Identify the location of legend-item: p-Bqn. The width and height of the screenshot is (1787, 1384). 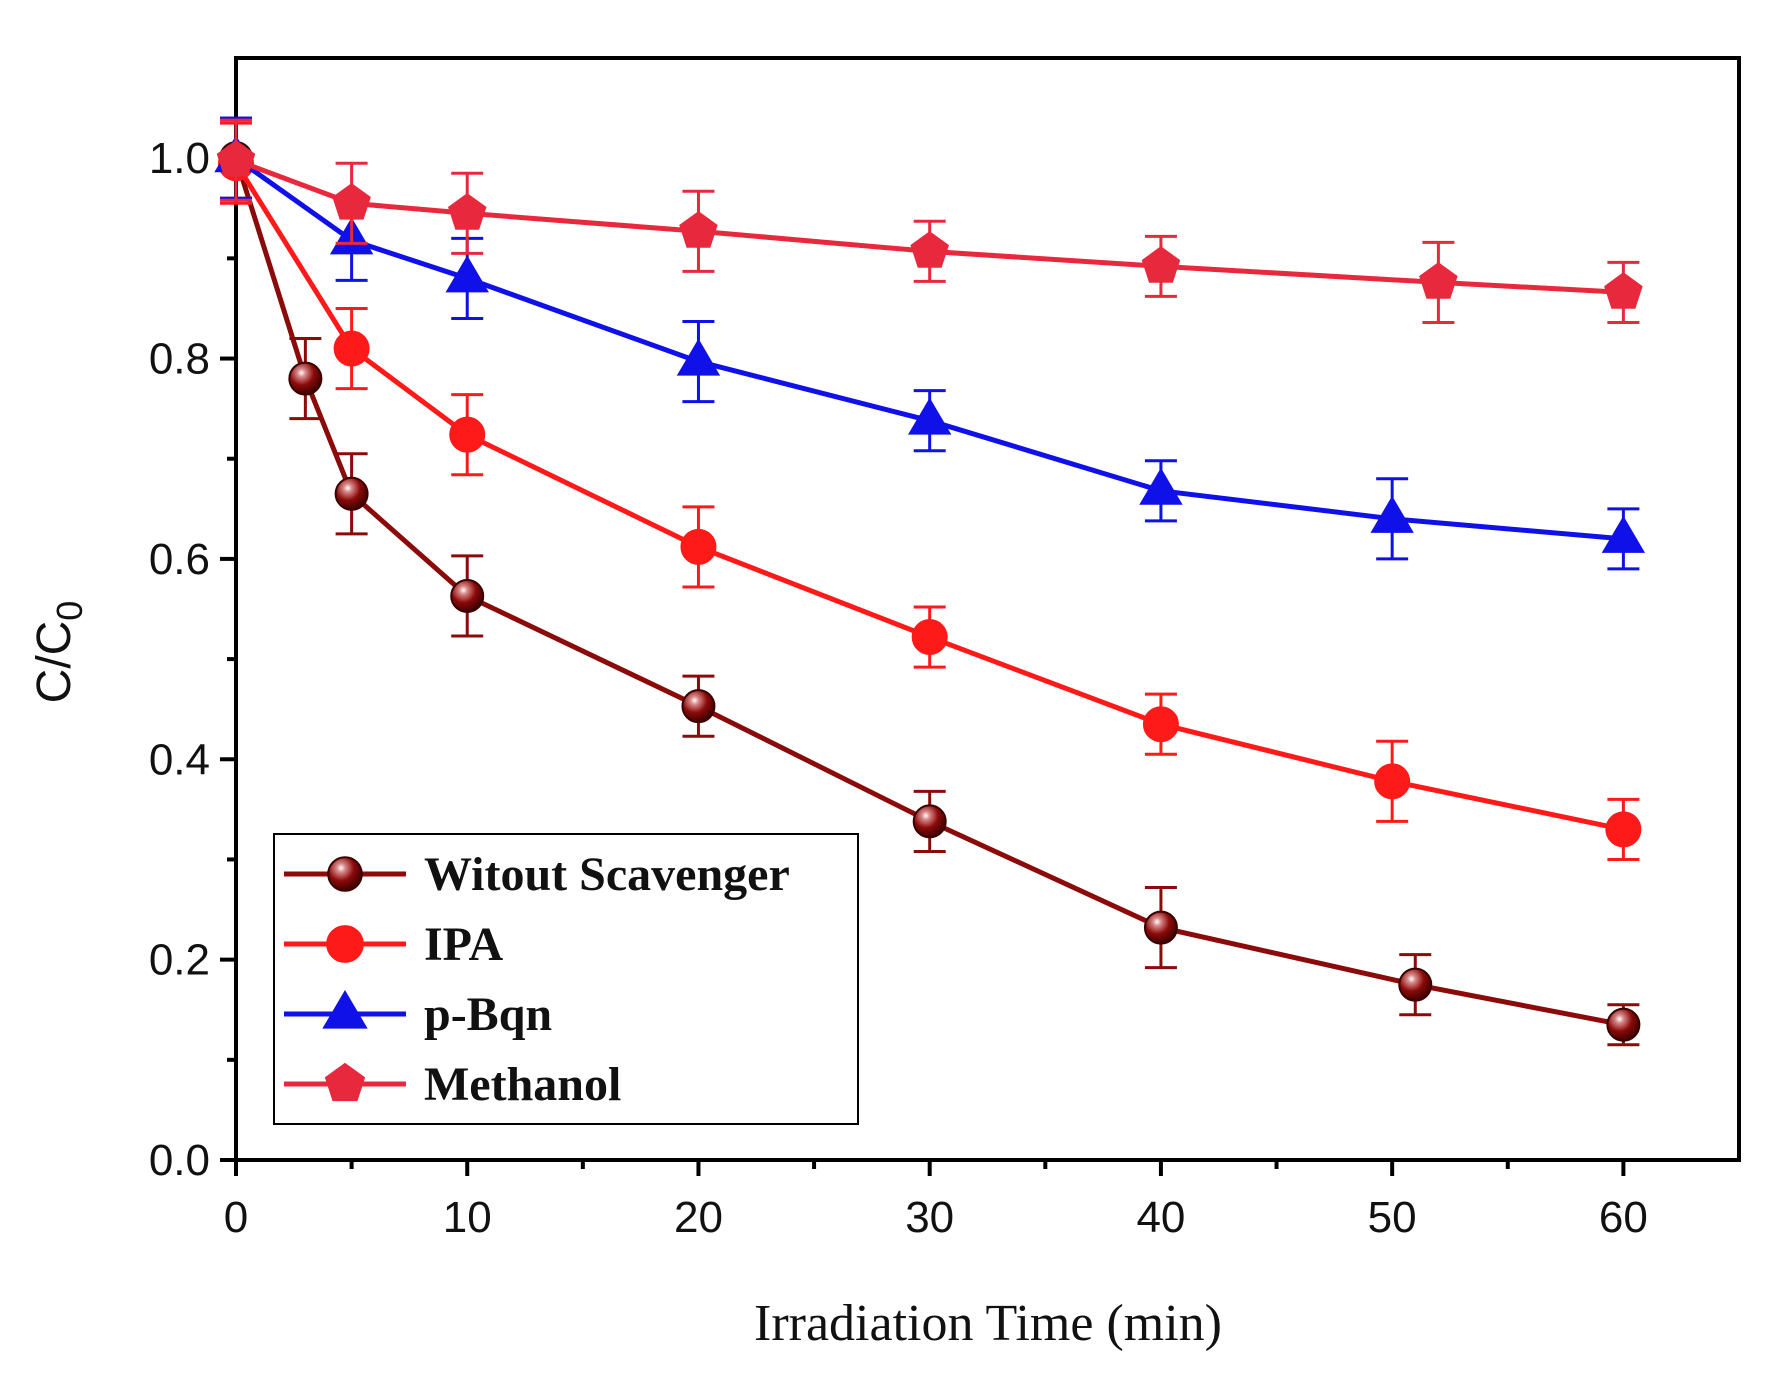
(418, 1014).